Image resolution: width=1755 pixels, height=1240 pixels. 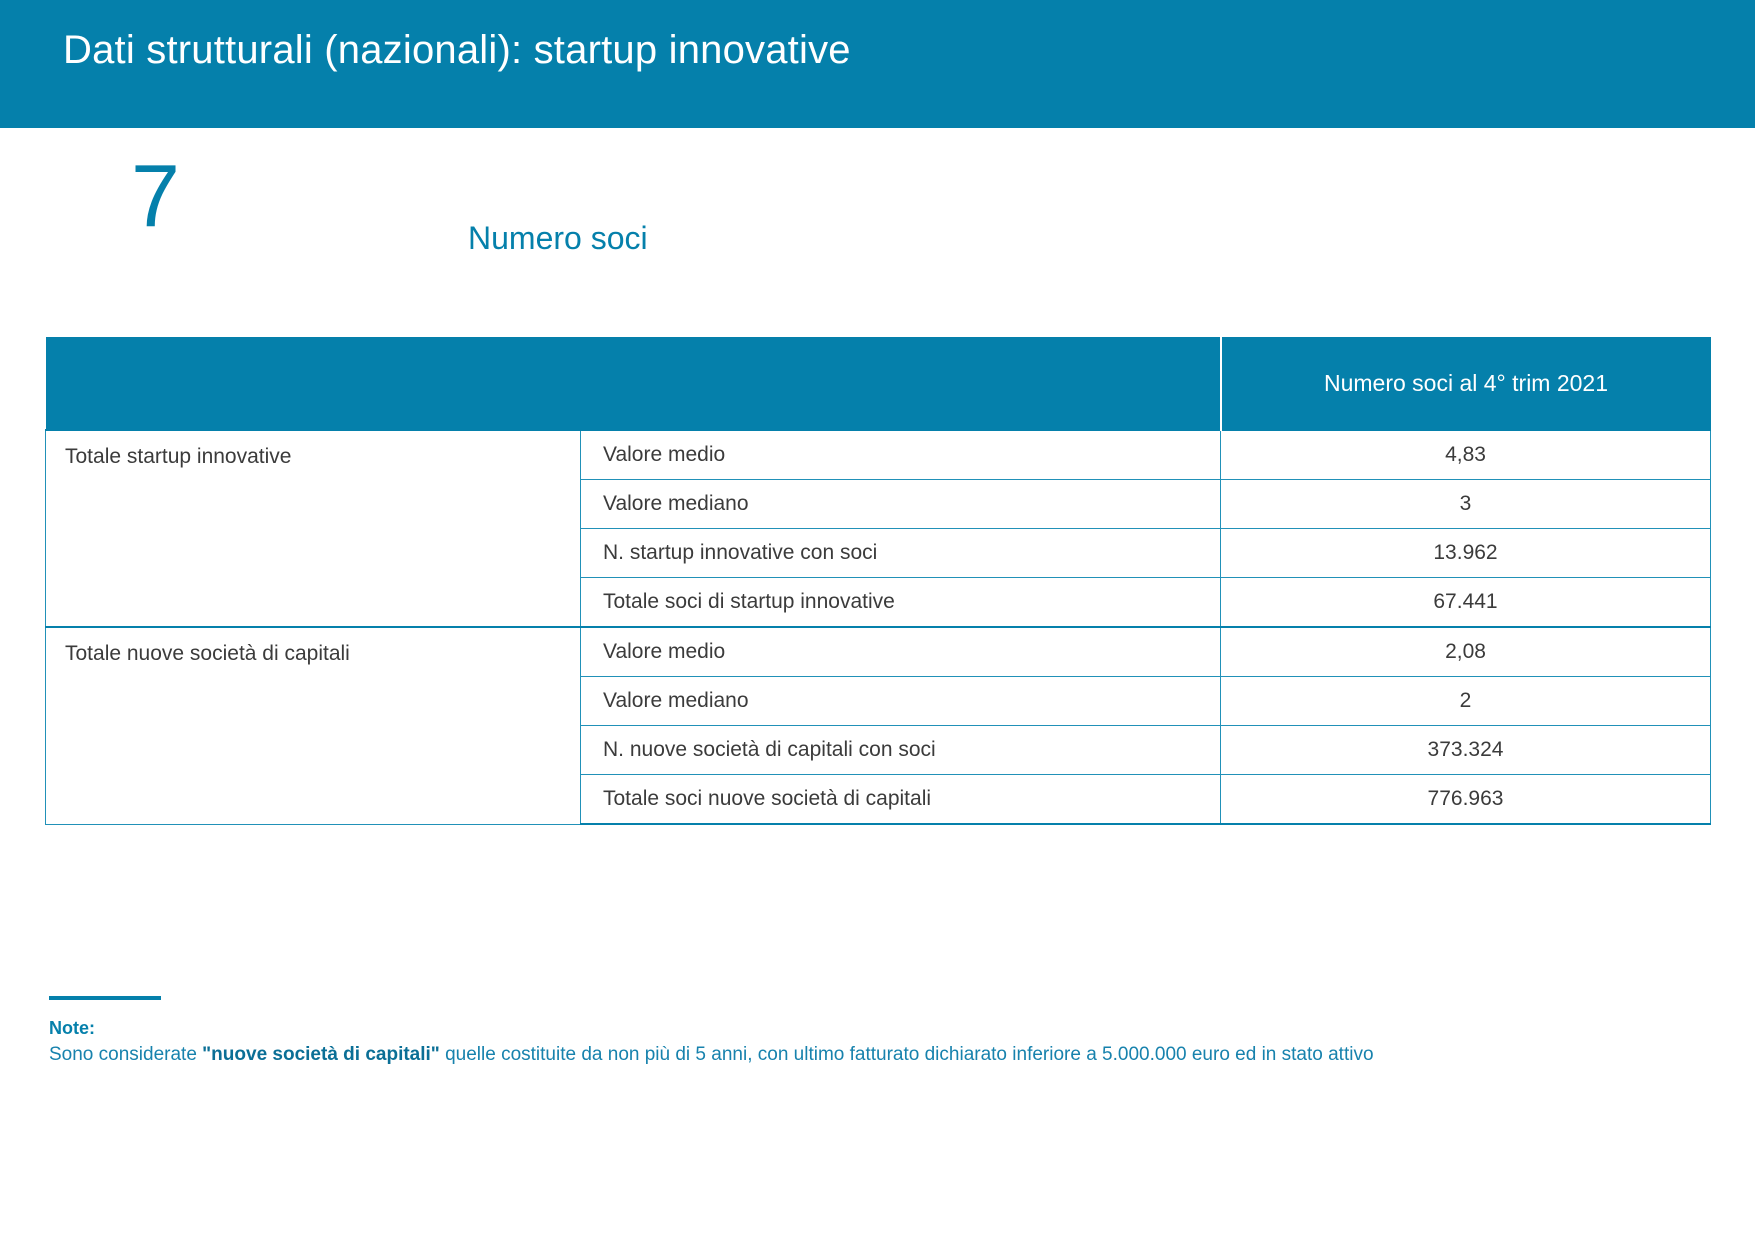 I want to click on section-subtitle: Numero soci, so click(x=558, y=238).